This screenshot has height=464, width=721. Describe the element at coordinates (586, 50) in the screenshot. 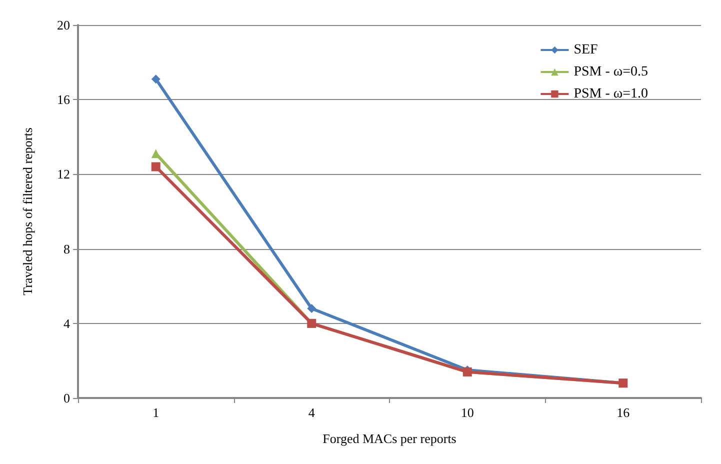

I see `legend-label: SEF` at that location.